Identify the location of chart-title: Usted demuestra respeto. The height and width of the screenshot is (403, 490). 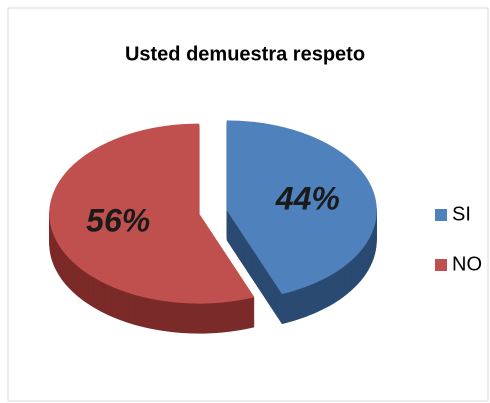
(245, 54).